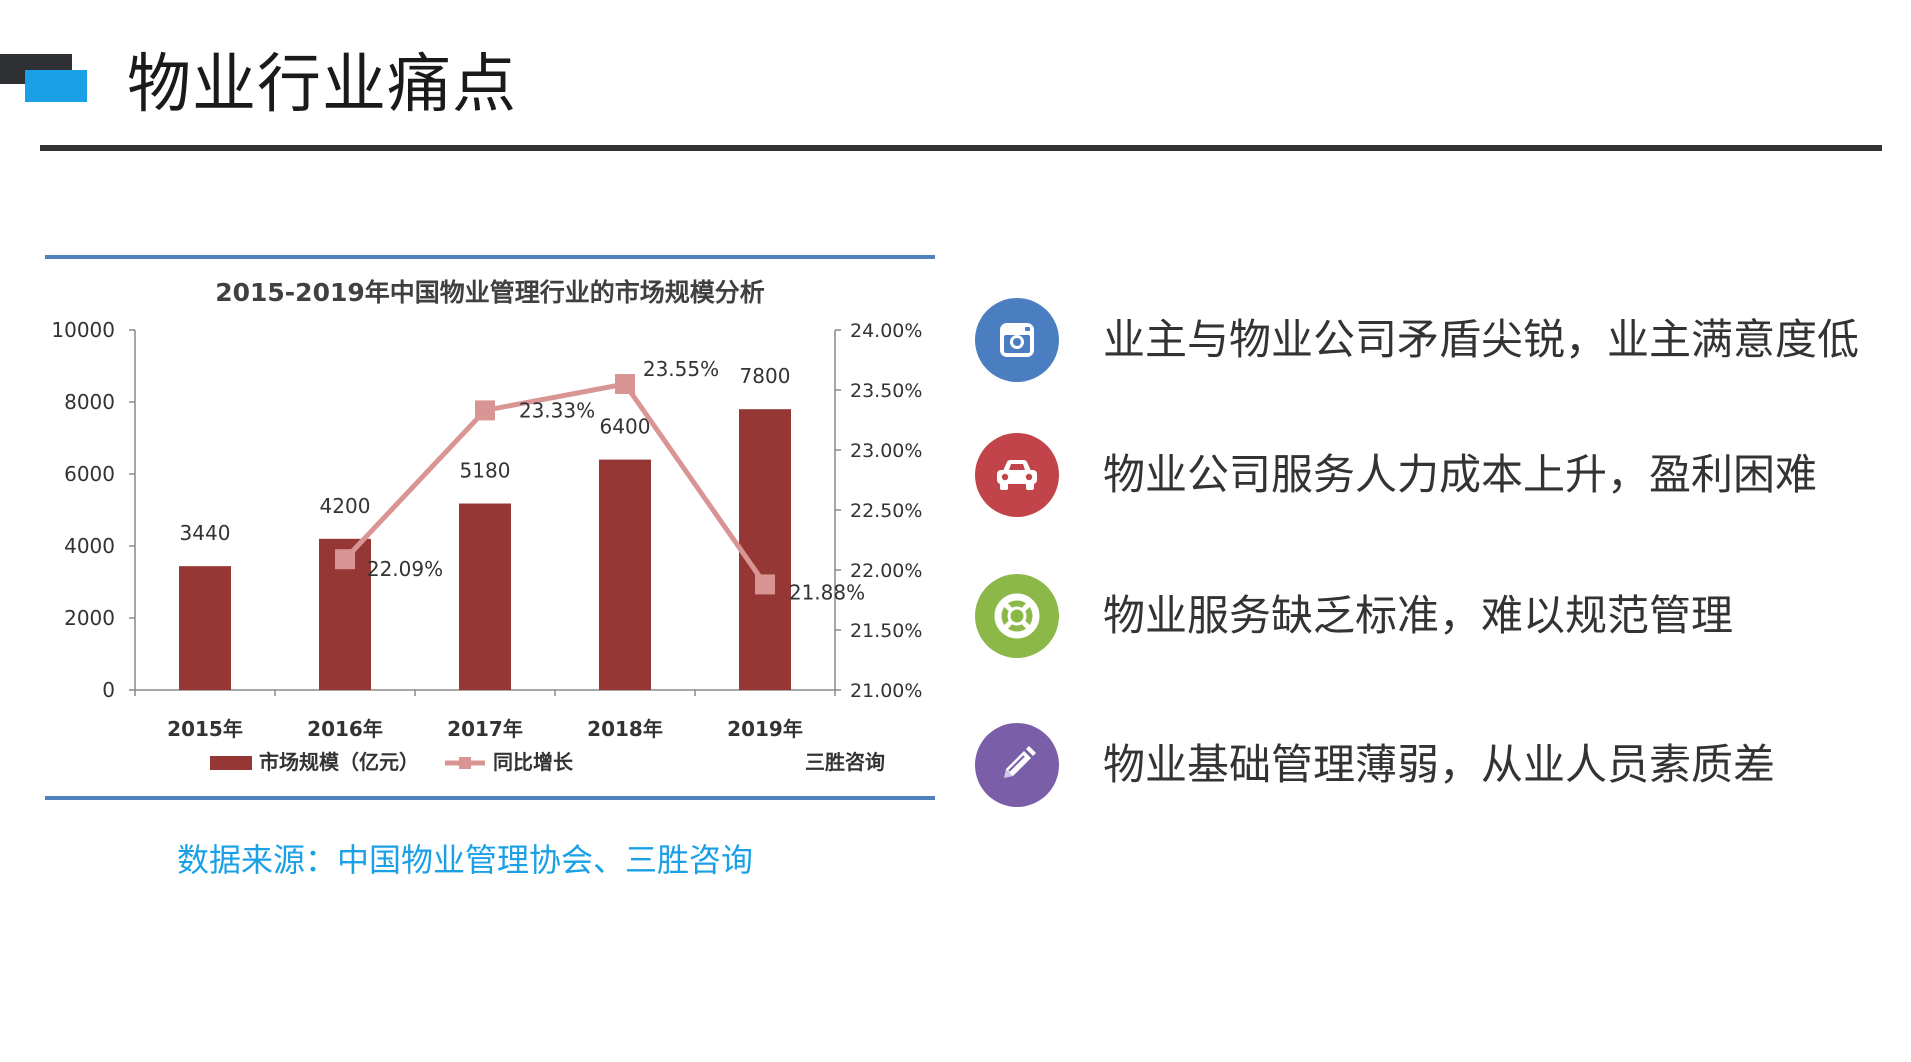 This screenshot has width=1911, height=1062. Describe the element at coordinates (490, 798) in the screenshot. I see `chart-bottom-border` at that location.